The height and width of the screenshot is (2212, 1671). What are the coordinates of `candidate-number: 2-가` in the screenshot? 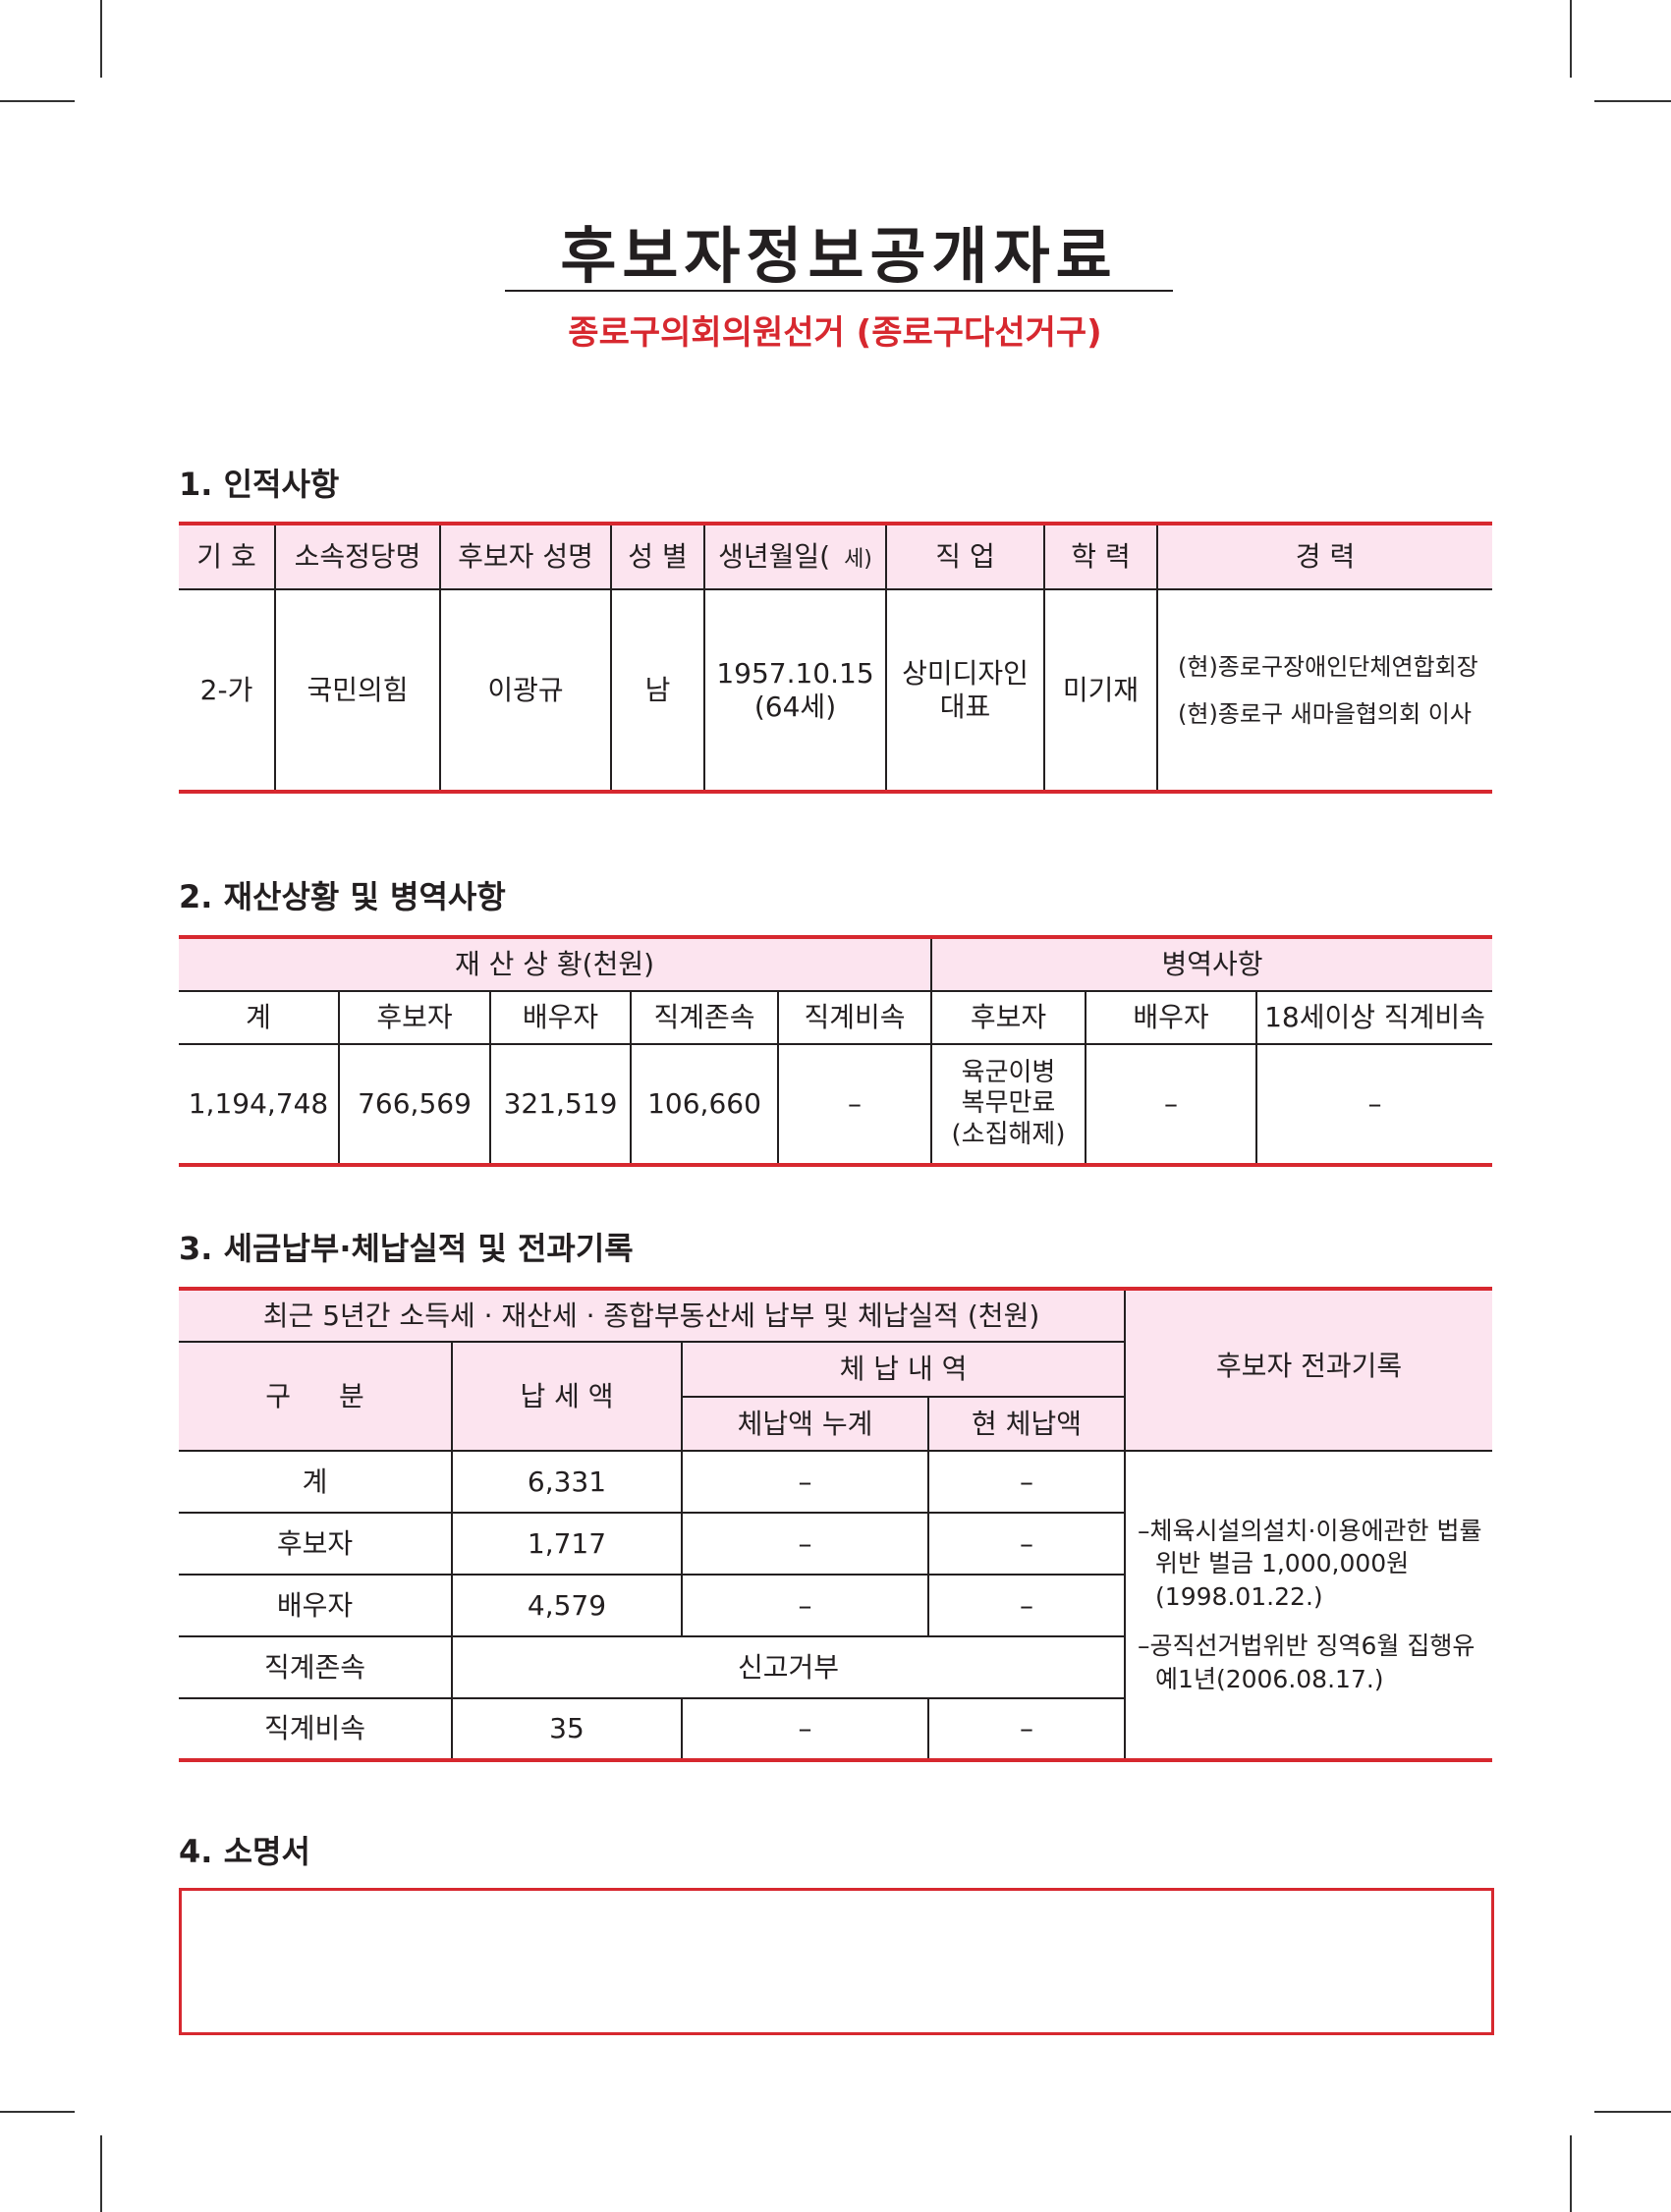 It's located at (228, 690).